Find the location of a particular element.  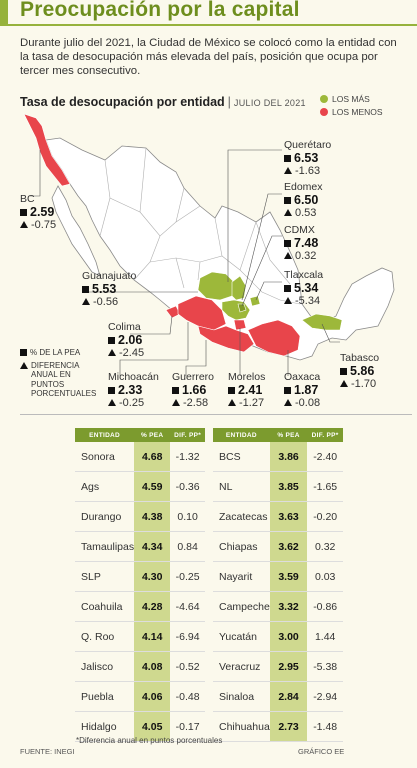

label-guerrero-value: 1.66 is located at coordinates (193, 390).